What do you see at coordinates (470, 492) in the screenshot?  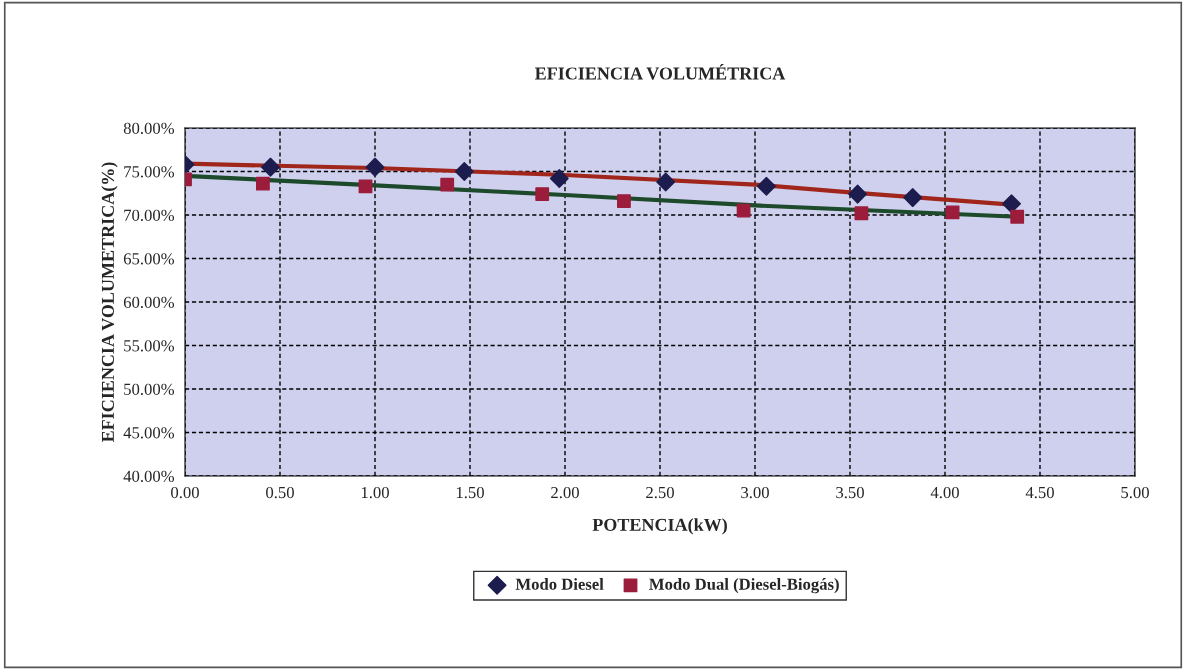 I see `x-tick-label: 1.50` at bounding box center [470, 492].